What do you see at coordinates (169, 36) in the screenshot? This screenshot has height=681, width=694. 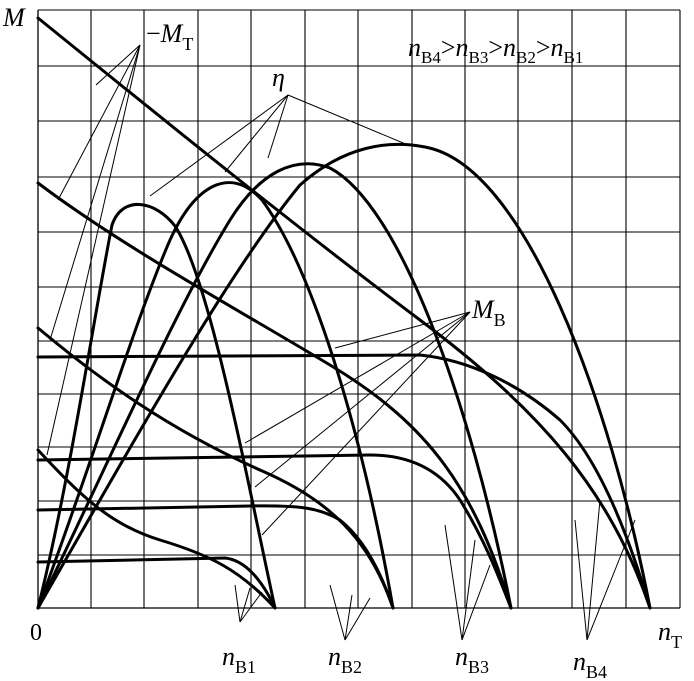 I see `turbine-torque-label: −MT` at bounding box center [169, 36].